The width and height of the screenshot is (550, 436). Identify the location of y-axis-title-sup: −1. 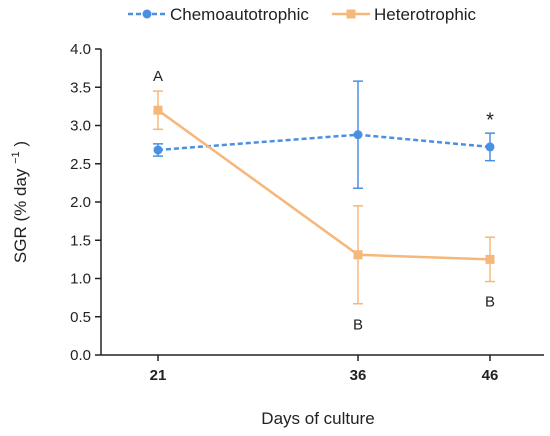
(16, 157).